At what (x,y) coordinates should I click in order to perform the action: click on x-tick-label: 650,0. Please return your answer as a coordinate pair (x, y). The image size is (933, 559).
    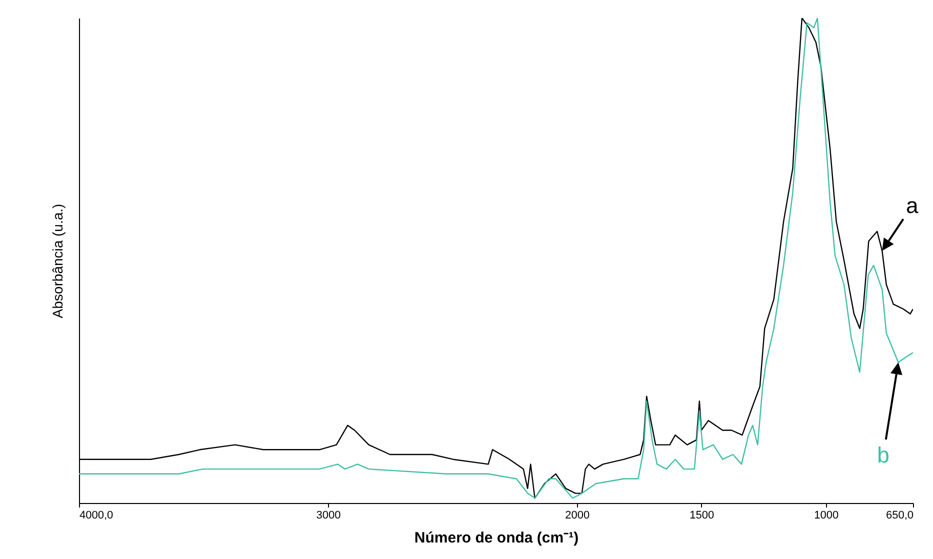
    Looking at the image, I should click on (900, 516).